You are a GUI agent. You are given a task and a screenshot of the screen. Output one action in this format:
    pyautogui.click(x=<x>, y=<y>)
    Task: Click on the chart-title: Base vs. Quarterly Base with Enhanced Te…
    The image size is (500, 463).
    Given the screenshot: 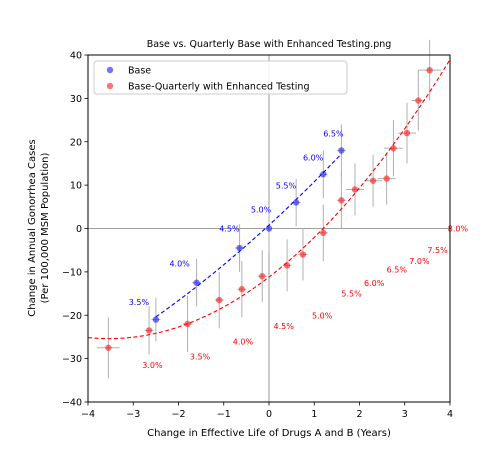 What is the action you would take?
    pyautogui.click(x=269, y=44)
    